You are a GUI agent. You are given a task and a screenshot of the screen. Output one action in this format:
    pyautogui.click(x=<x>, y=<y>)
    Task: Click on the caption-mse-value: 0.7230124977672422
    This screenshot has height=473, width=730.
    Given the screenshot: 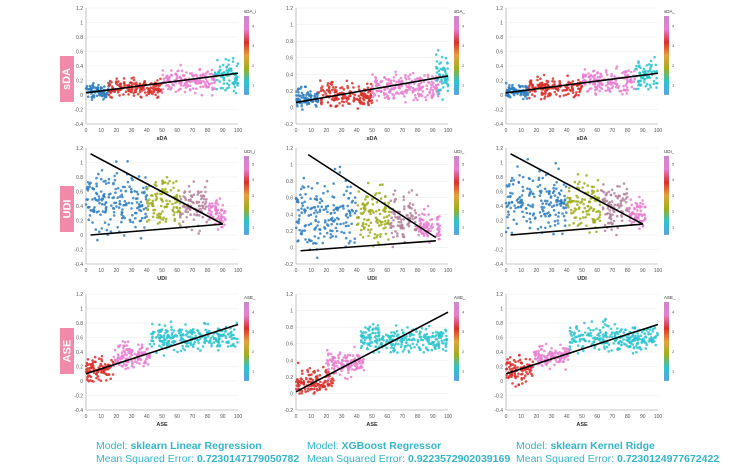 What is the action you would take?
    pyautogui.click(x=668, y=459)
    